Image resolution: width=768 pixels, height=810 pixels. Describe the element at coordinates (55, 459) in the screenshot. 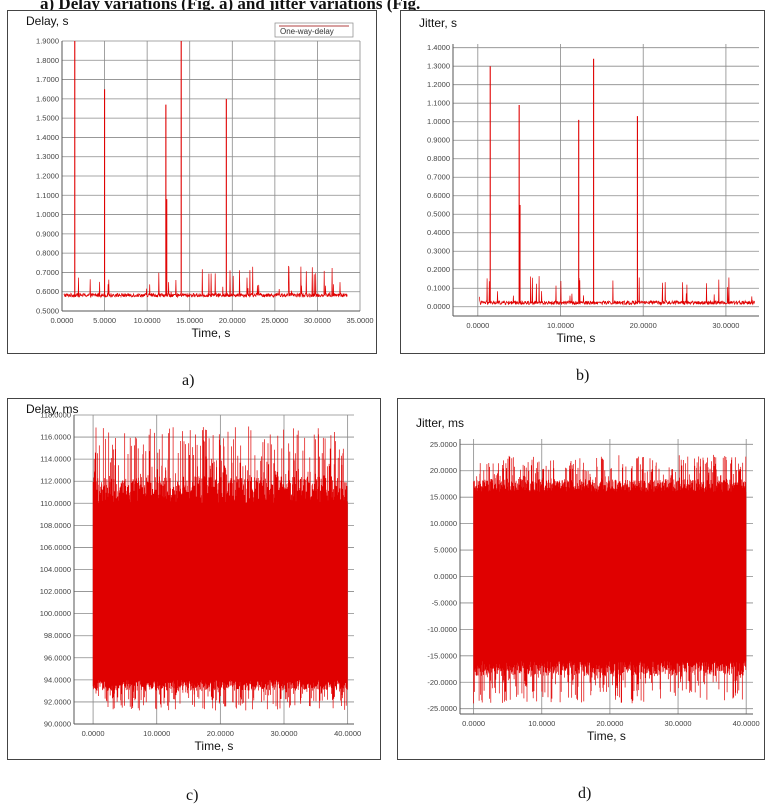

I see `y-tick-label: 114.0000` at that location.